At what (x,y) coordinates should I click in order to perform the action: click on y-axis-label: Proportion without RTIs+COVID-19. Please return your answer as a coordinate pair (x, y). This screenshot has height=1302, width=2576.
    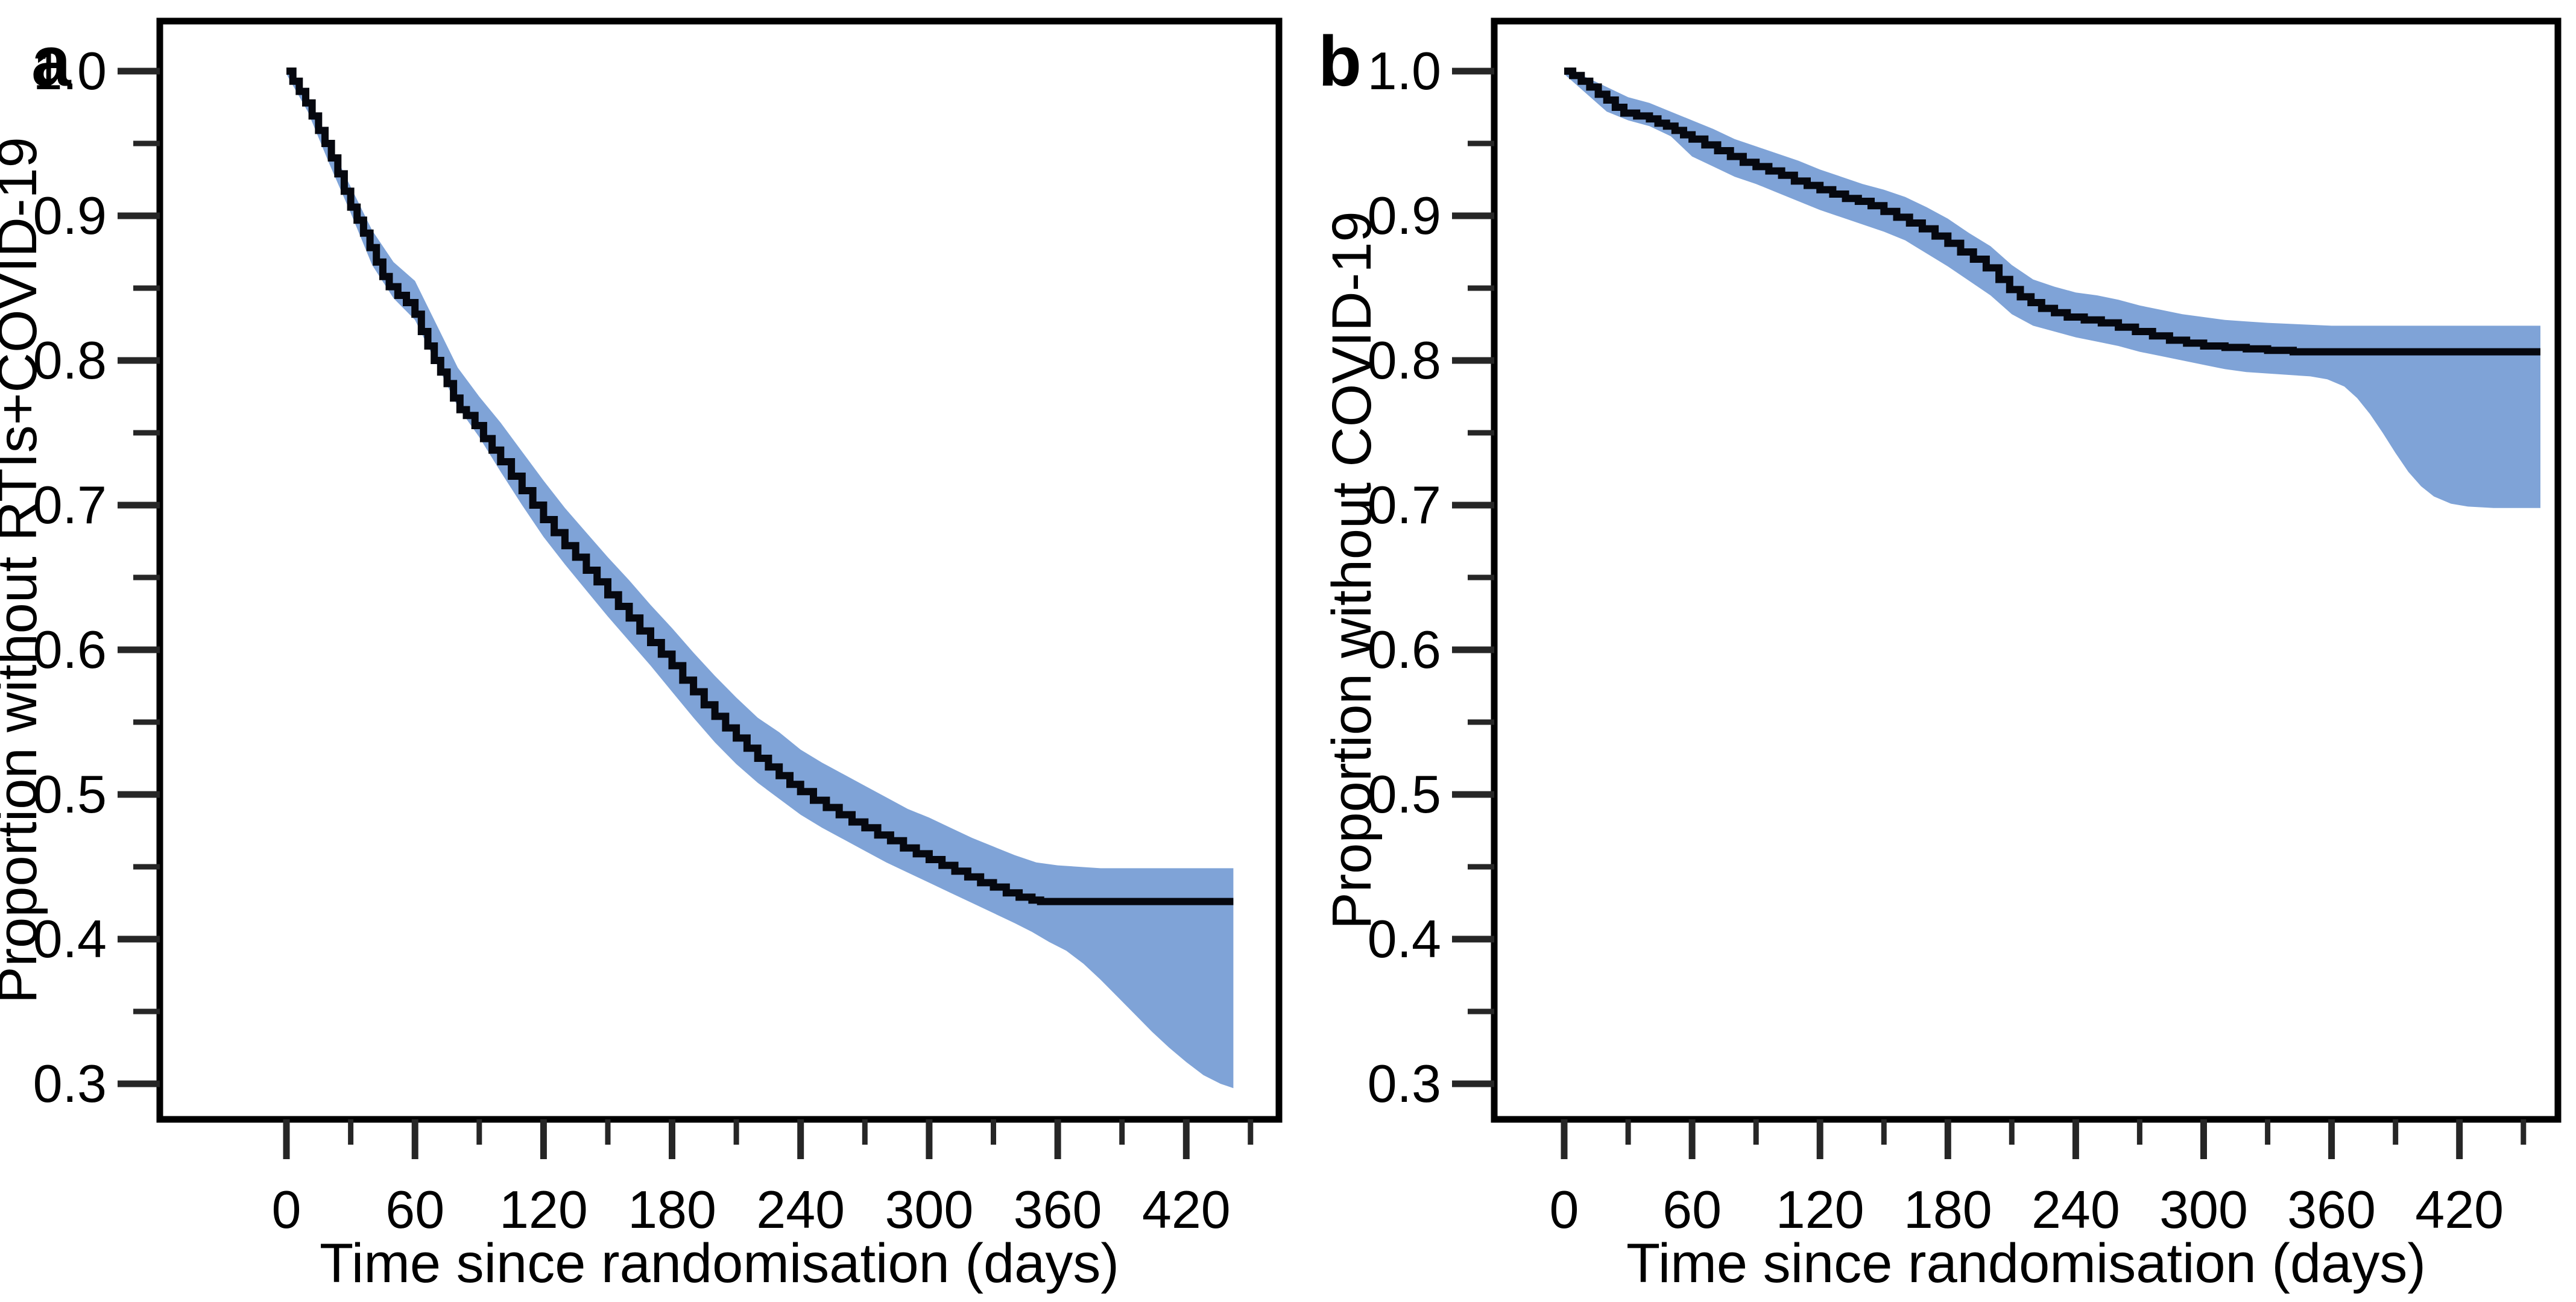
    Looking at the image, I should click on (24, 570).